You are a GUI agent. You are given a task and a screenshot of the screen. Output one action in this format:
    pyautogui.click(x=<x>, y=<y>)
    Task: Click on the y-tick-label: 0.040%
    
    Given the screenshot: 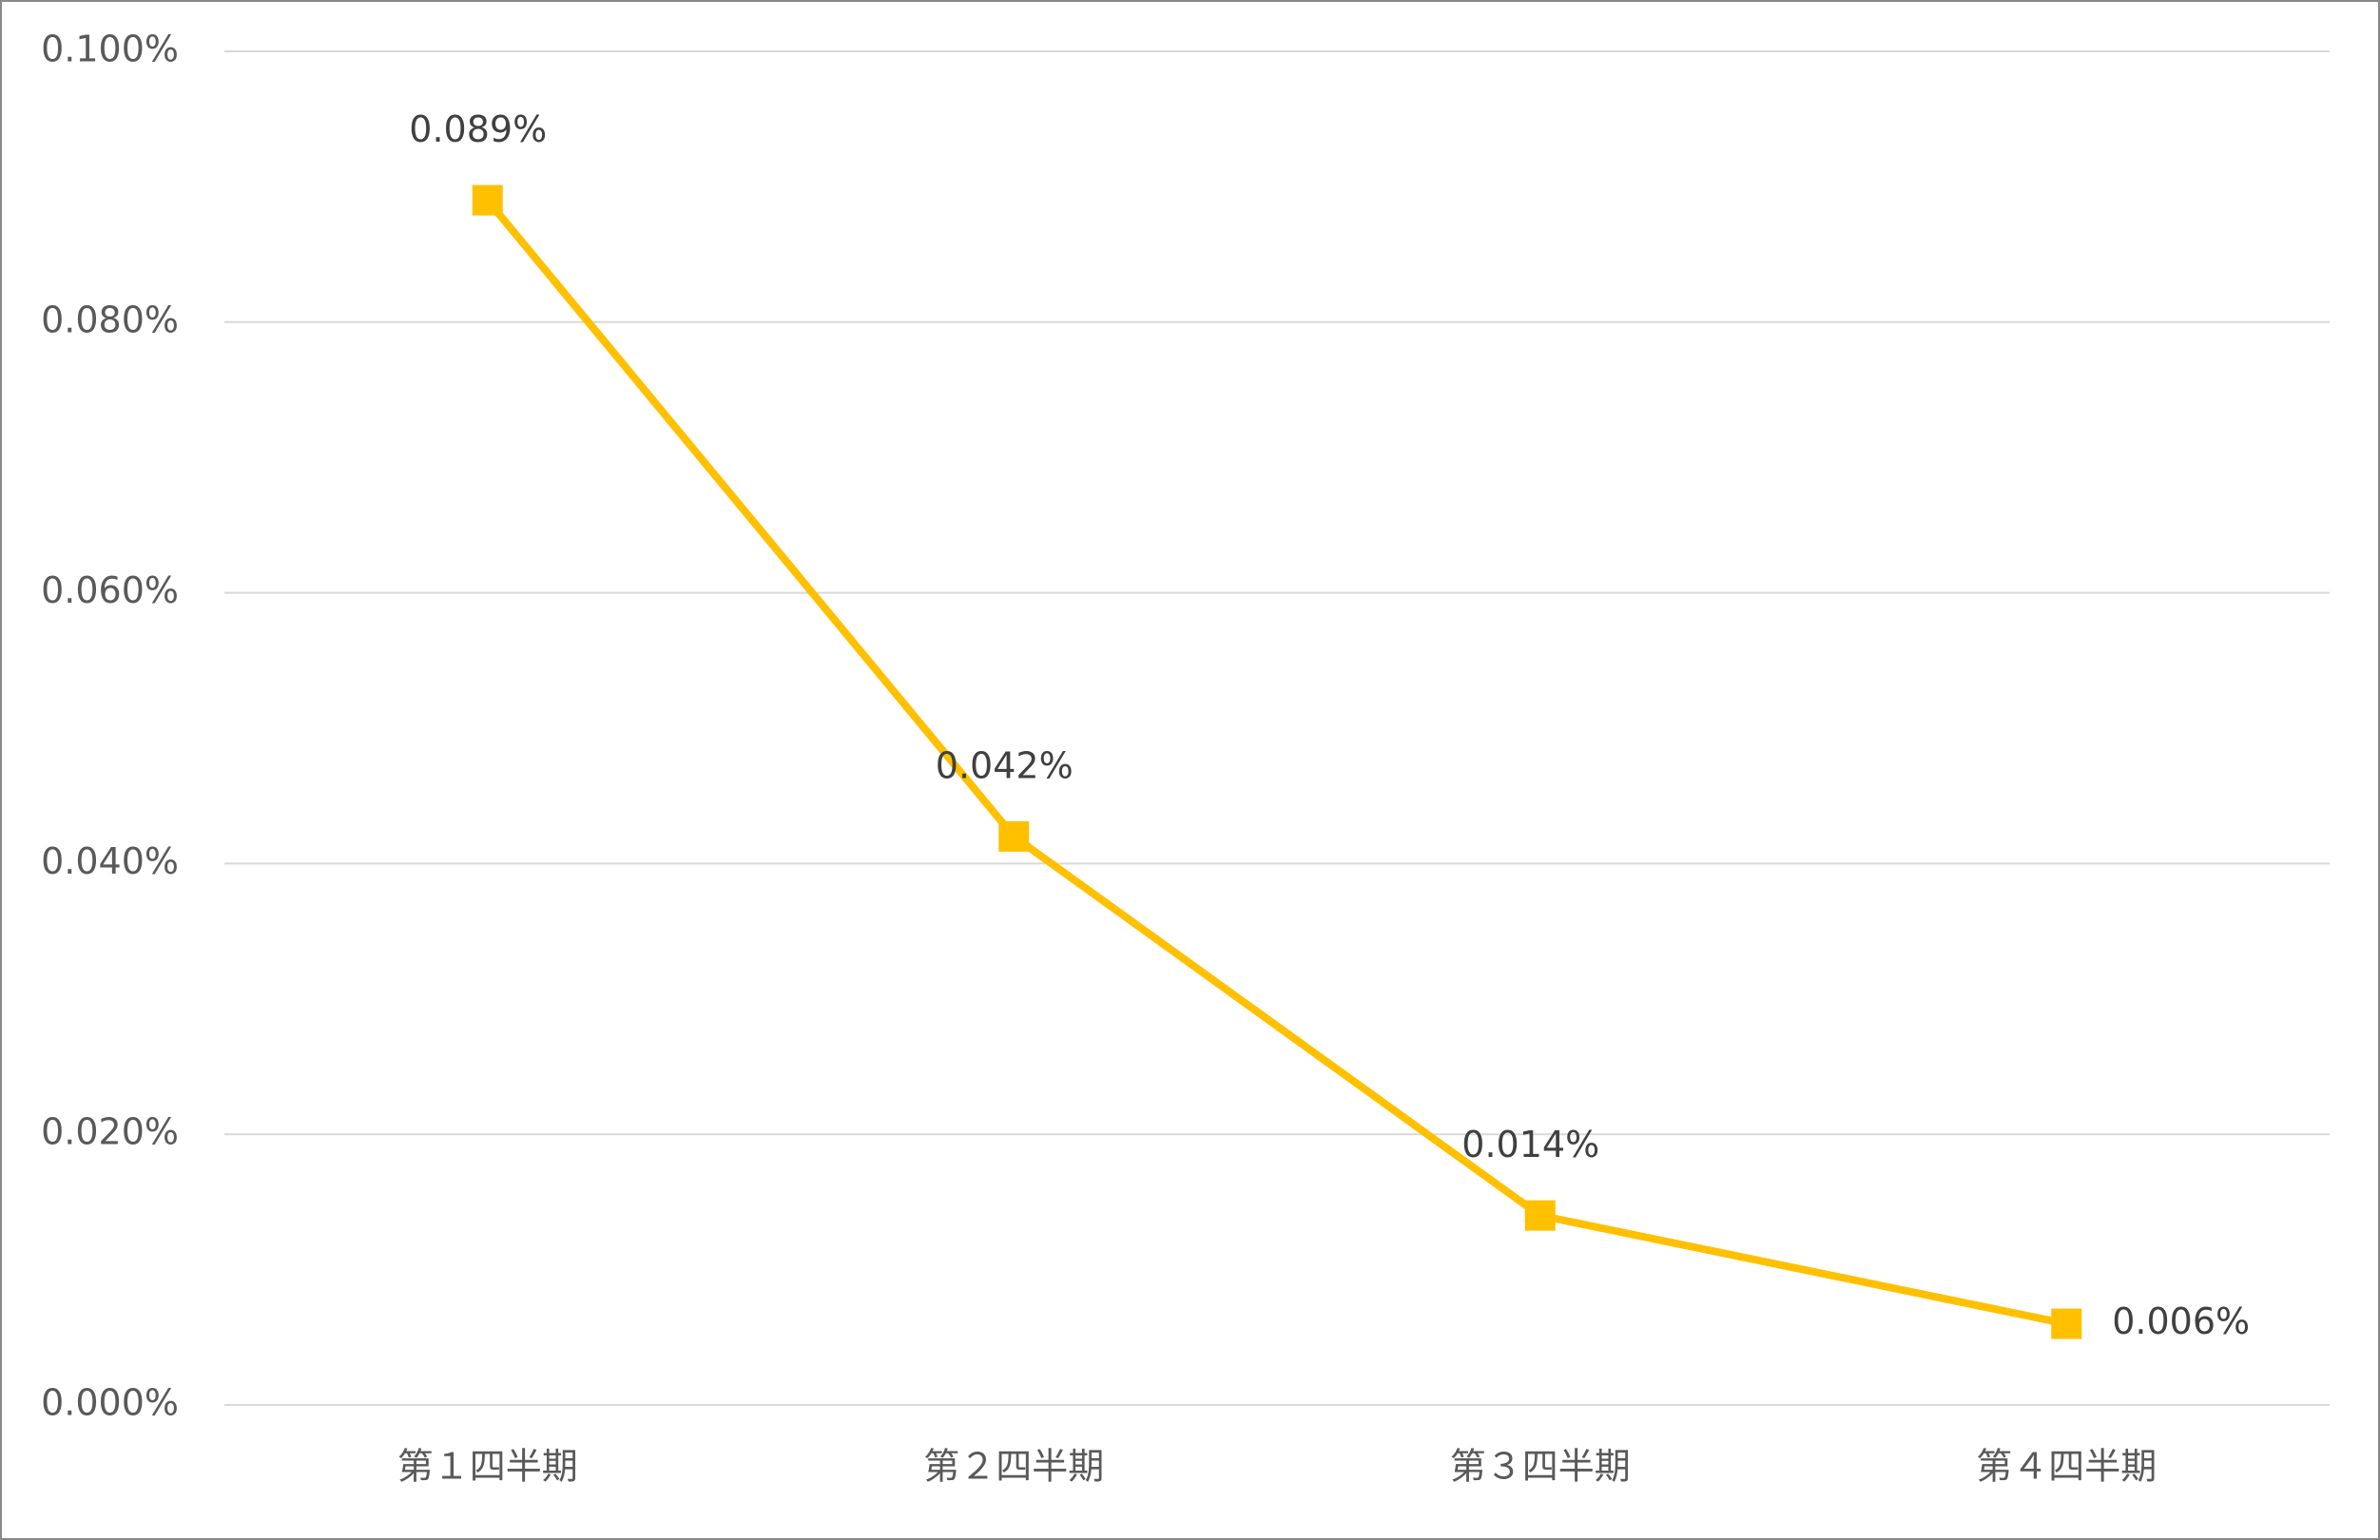 What is the action you would take?
    pyautogui.click(x=110, y=861)
    